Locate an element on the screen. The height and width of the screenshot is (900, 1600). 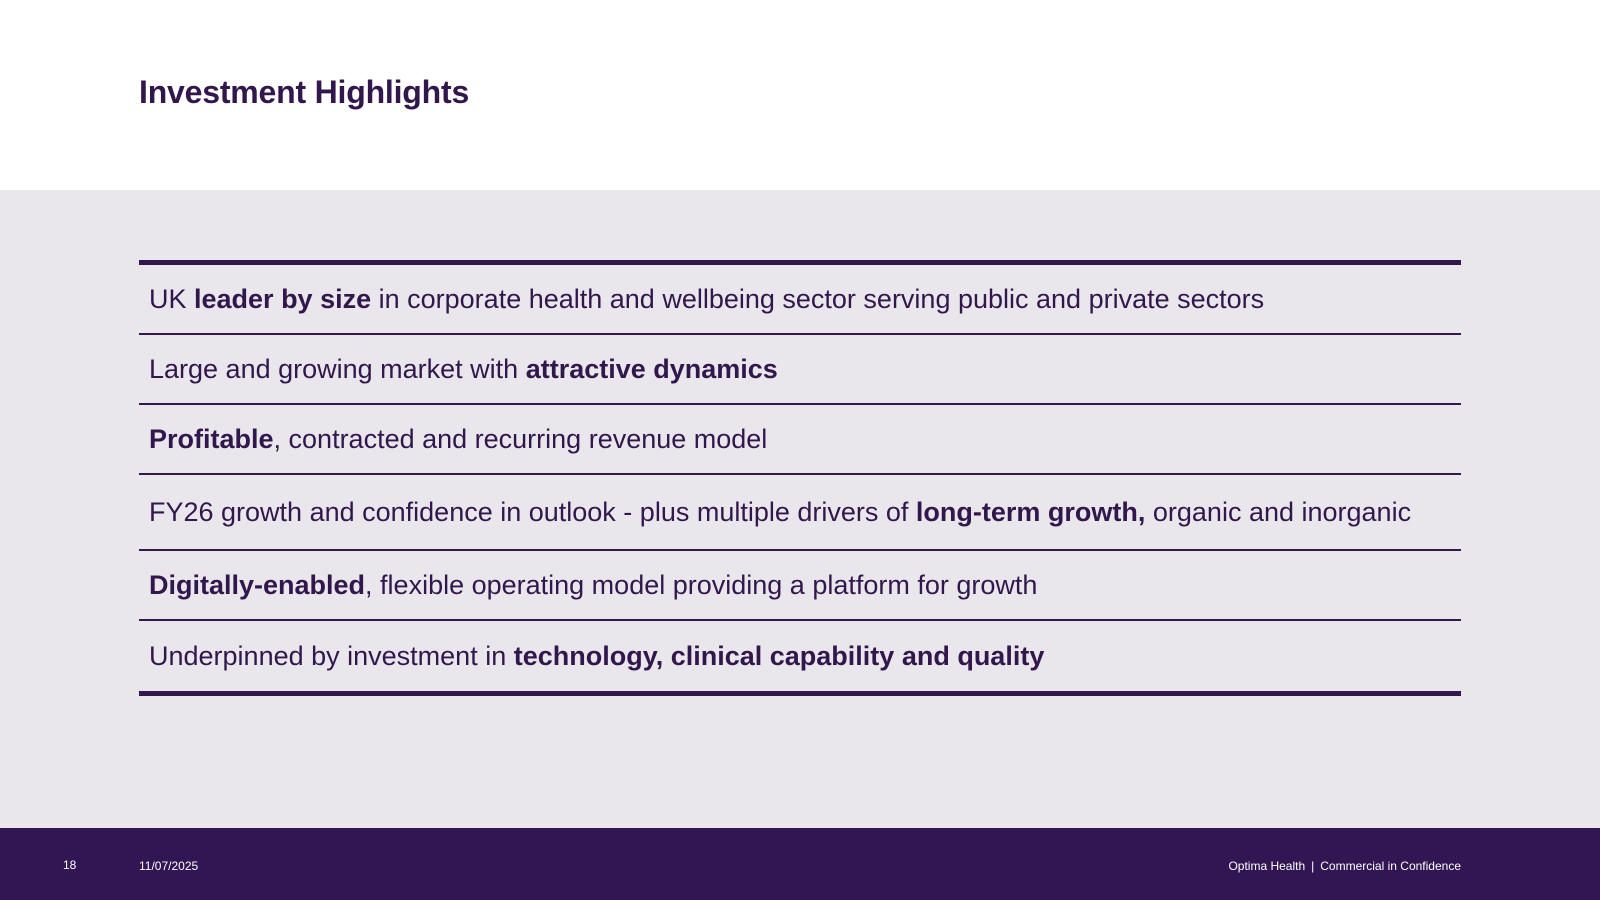
slide-title: Investment Highlights is located at coordinates (304, 92).